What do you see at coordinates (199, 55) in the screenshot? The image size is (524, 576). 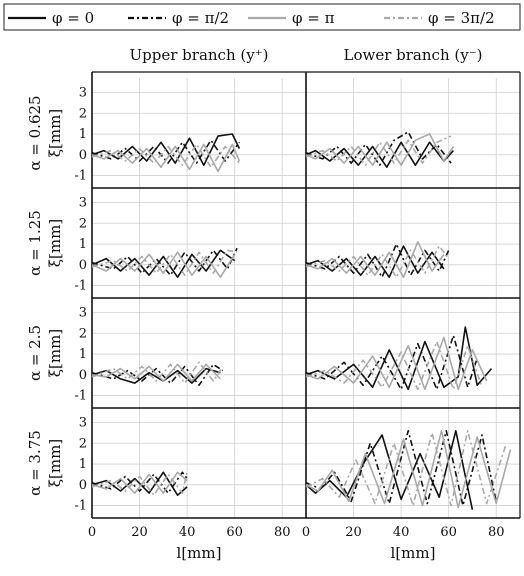 I see `column-title-upper: Upper branch (y⁺)` at bounding box center [199, 55].